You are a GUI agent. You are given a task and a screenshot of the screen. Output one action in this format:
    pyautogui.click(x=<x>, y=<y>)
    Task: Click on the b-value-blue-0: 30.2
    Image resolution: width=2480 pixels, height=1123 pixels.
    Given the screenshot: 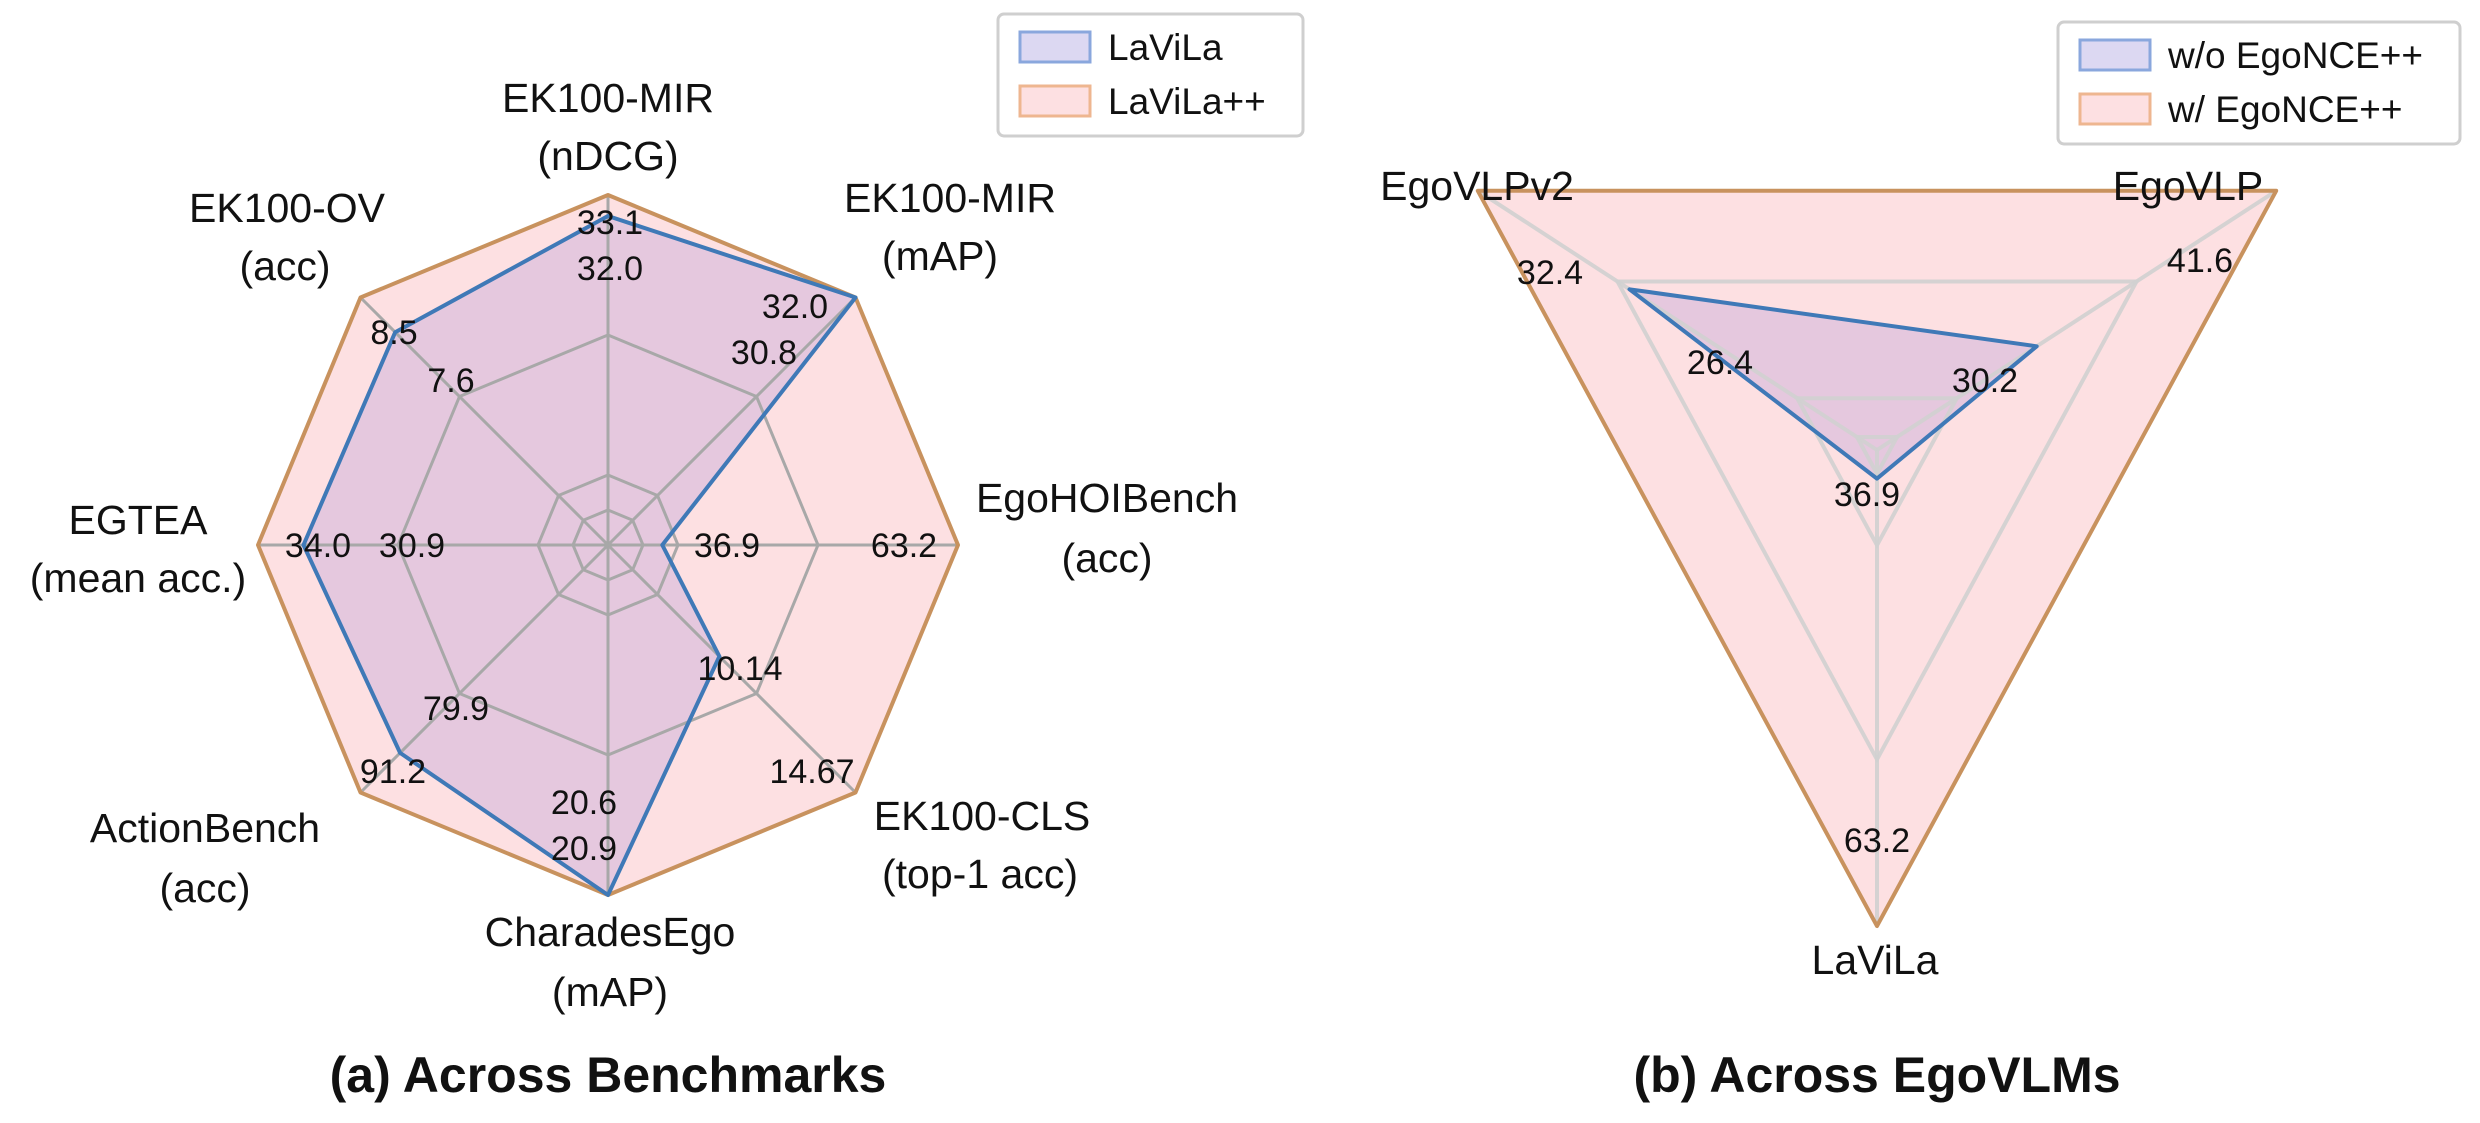 What is the action you would take?
    pyautogui.click(x=1985, y=381)
    